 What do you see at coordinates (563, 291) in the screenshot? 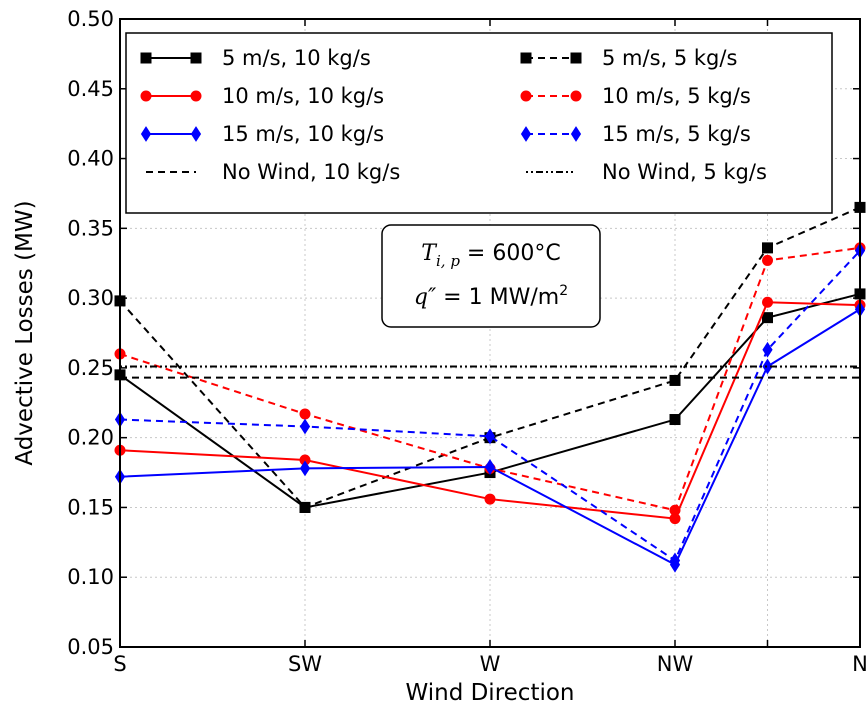
I see `annotation-superscript: 2` at bounding box center [563, 291].